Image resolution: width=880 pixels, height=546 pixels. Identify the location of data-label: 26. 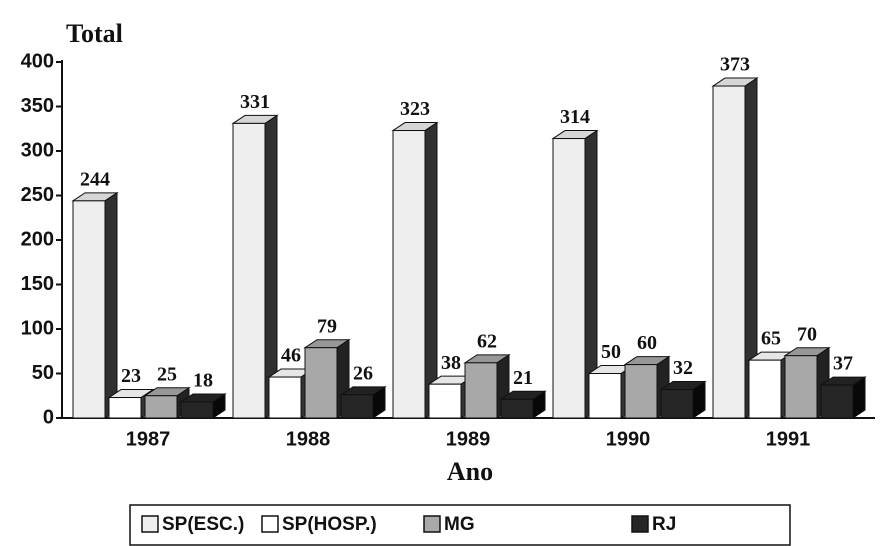
(363, 373).